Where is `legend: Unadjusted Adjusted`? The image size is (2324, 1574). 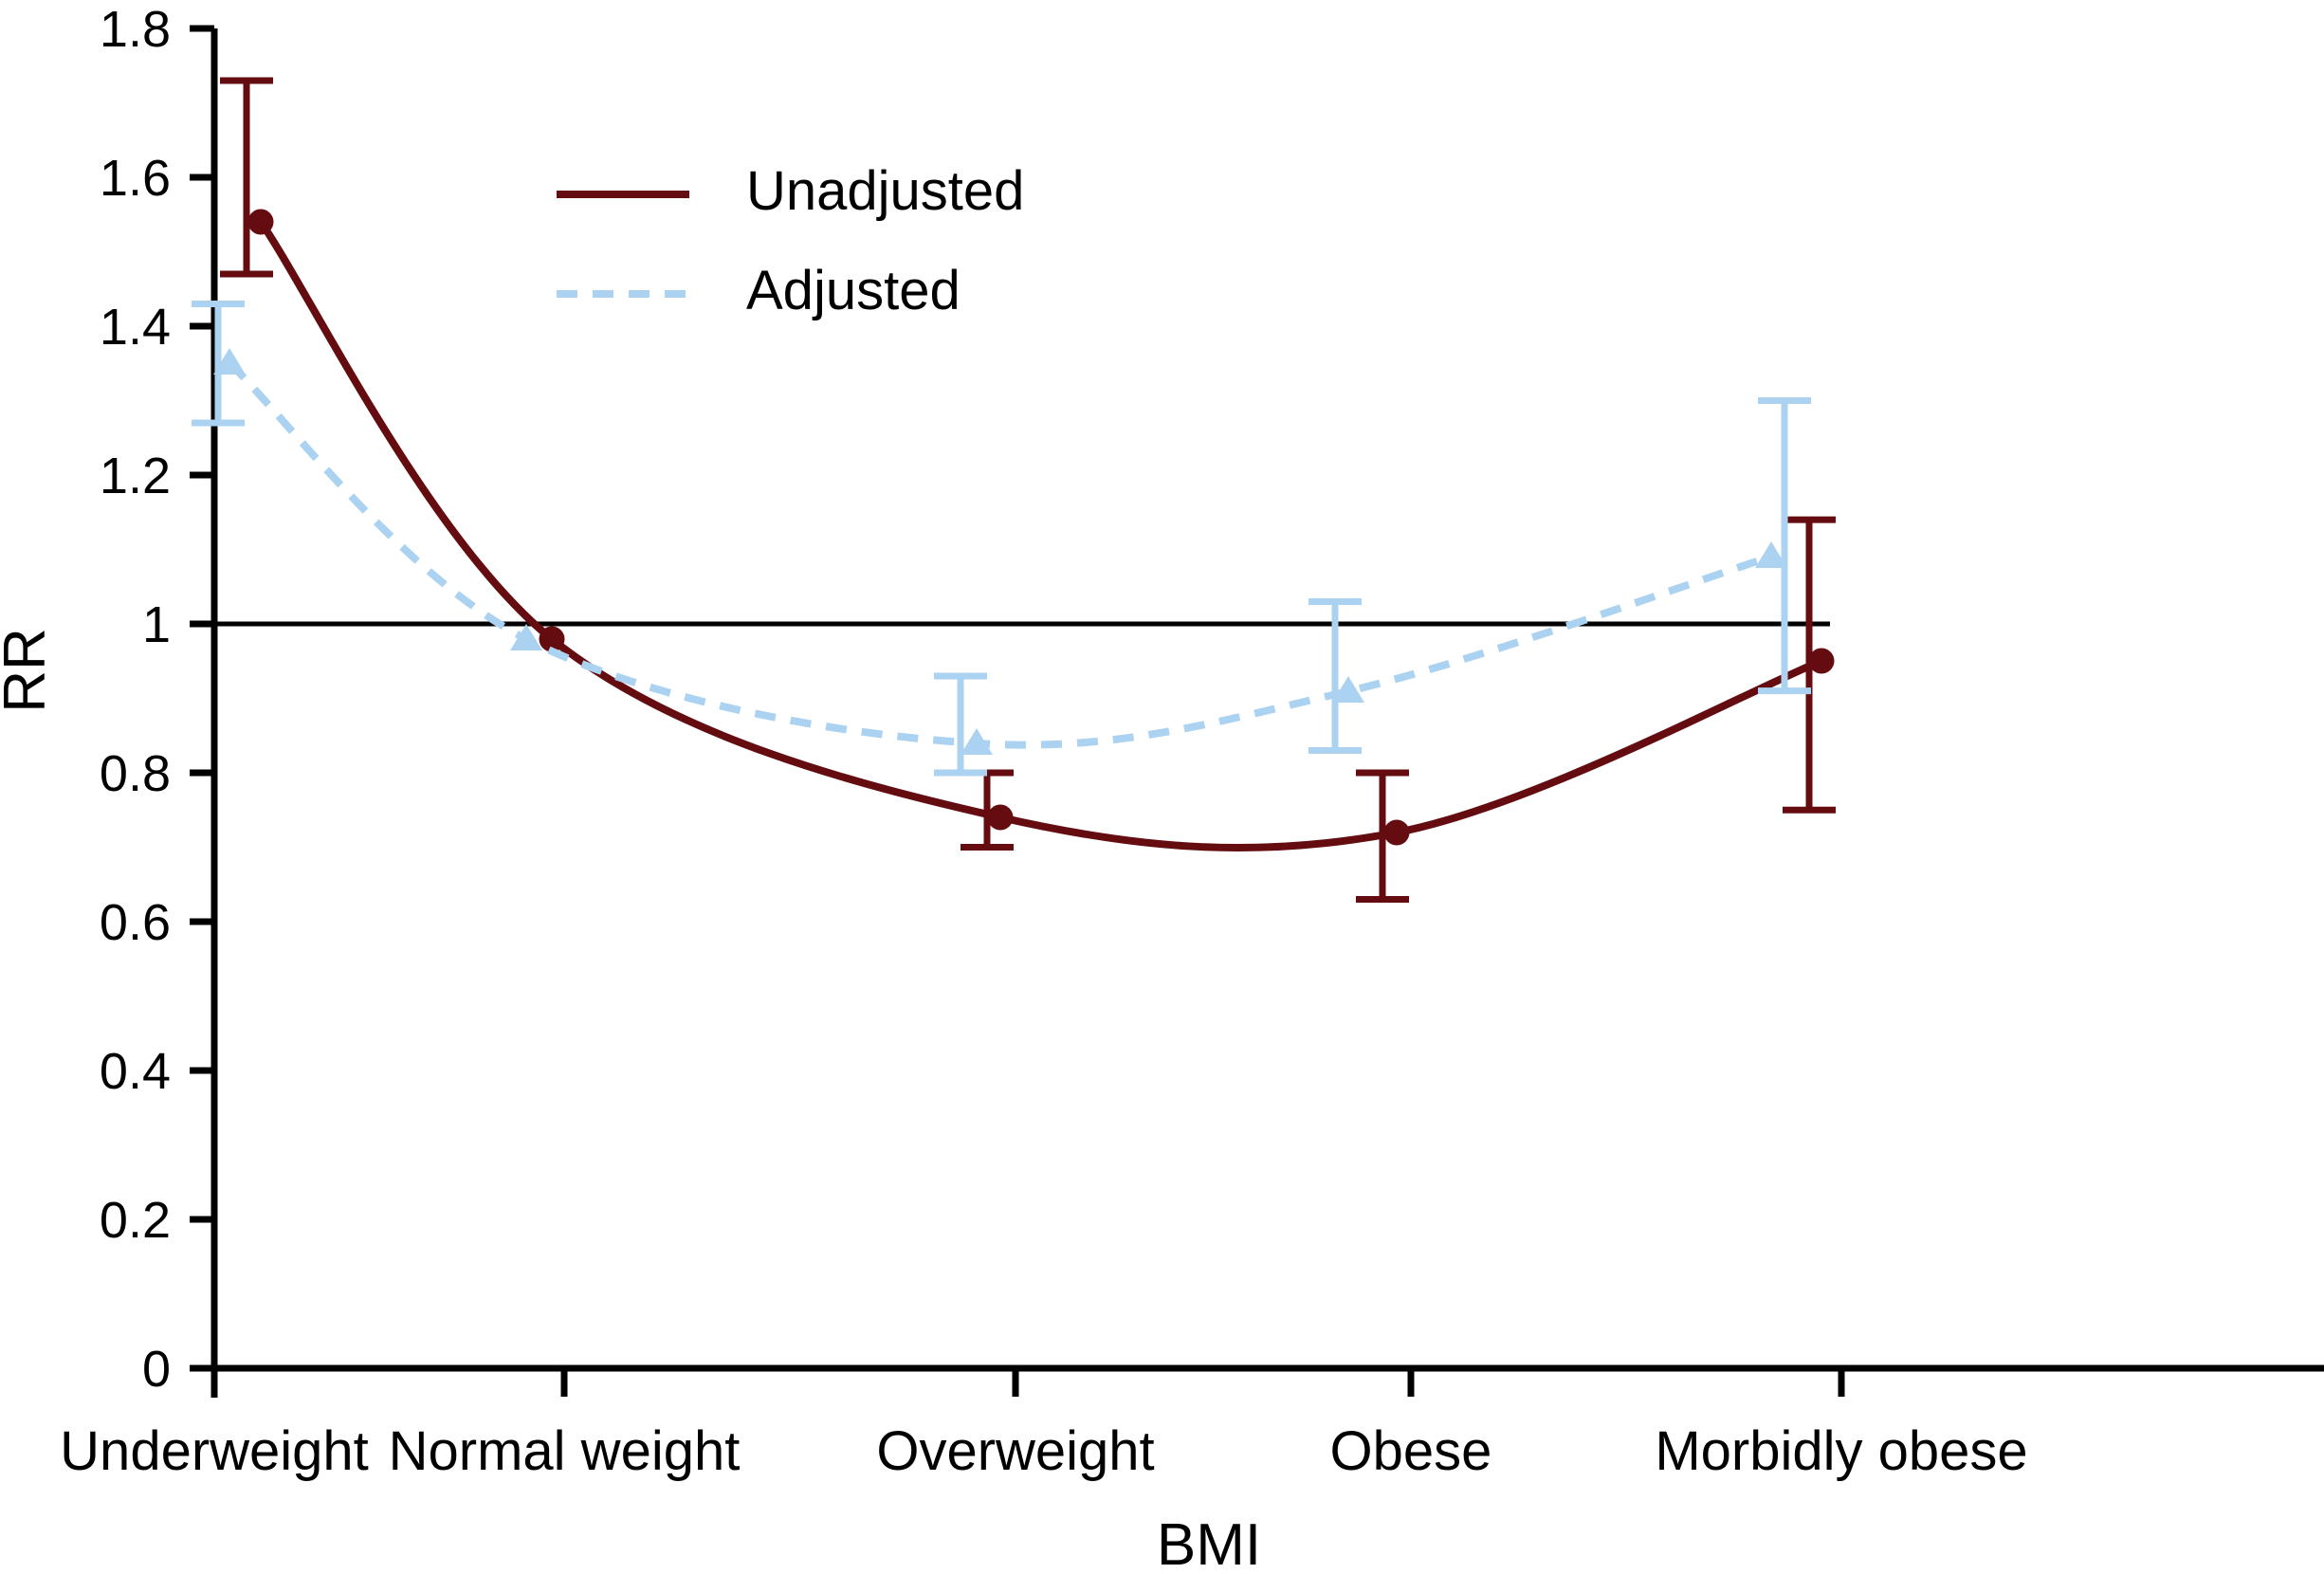 legend: Unadjusted Adjusted is located at coordinates (790, 240).